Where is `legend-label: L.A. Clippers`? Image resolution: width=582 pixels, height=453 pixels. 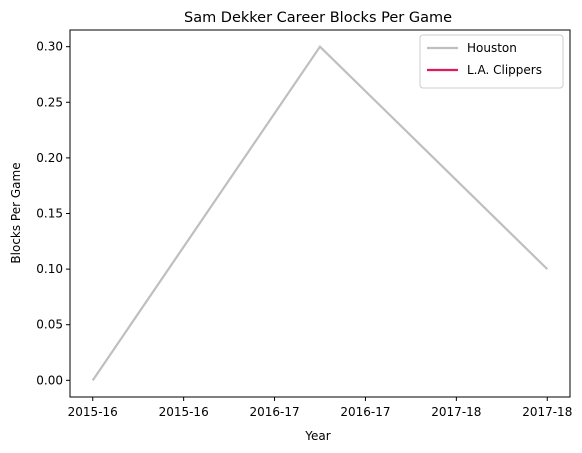 legend-label: L.A. Clippers is located at coordinates (504, 70).